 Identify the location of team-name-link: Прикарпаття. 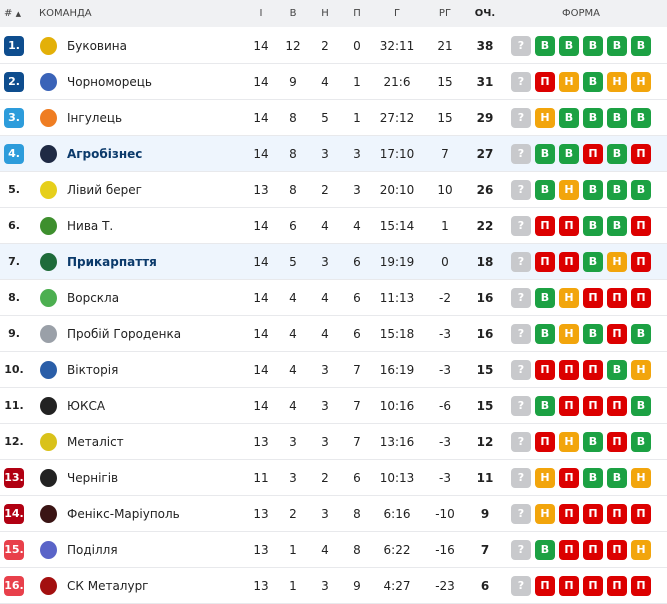
(112, 262).